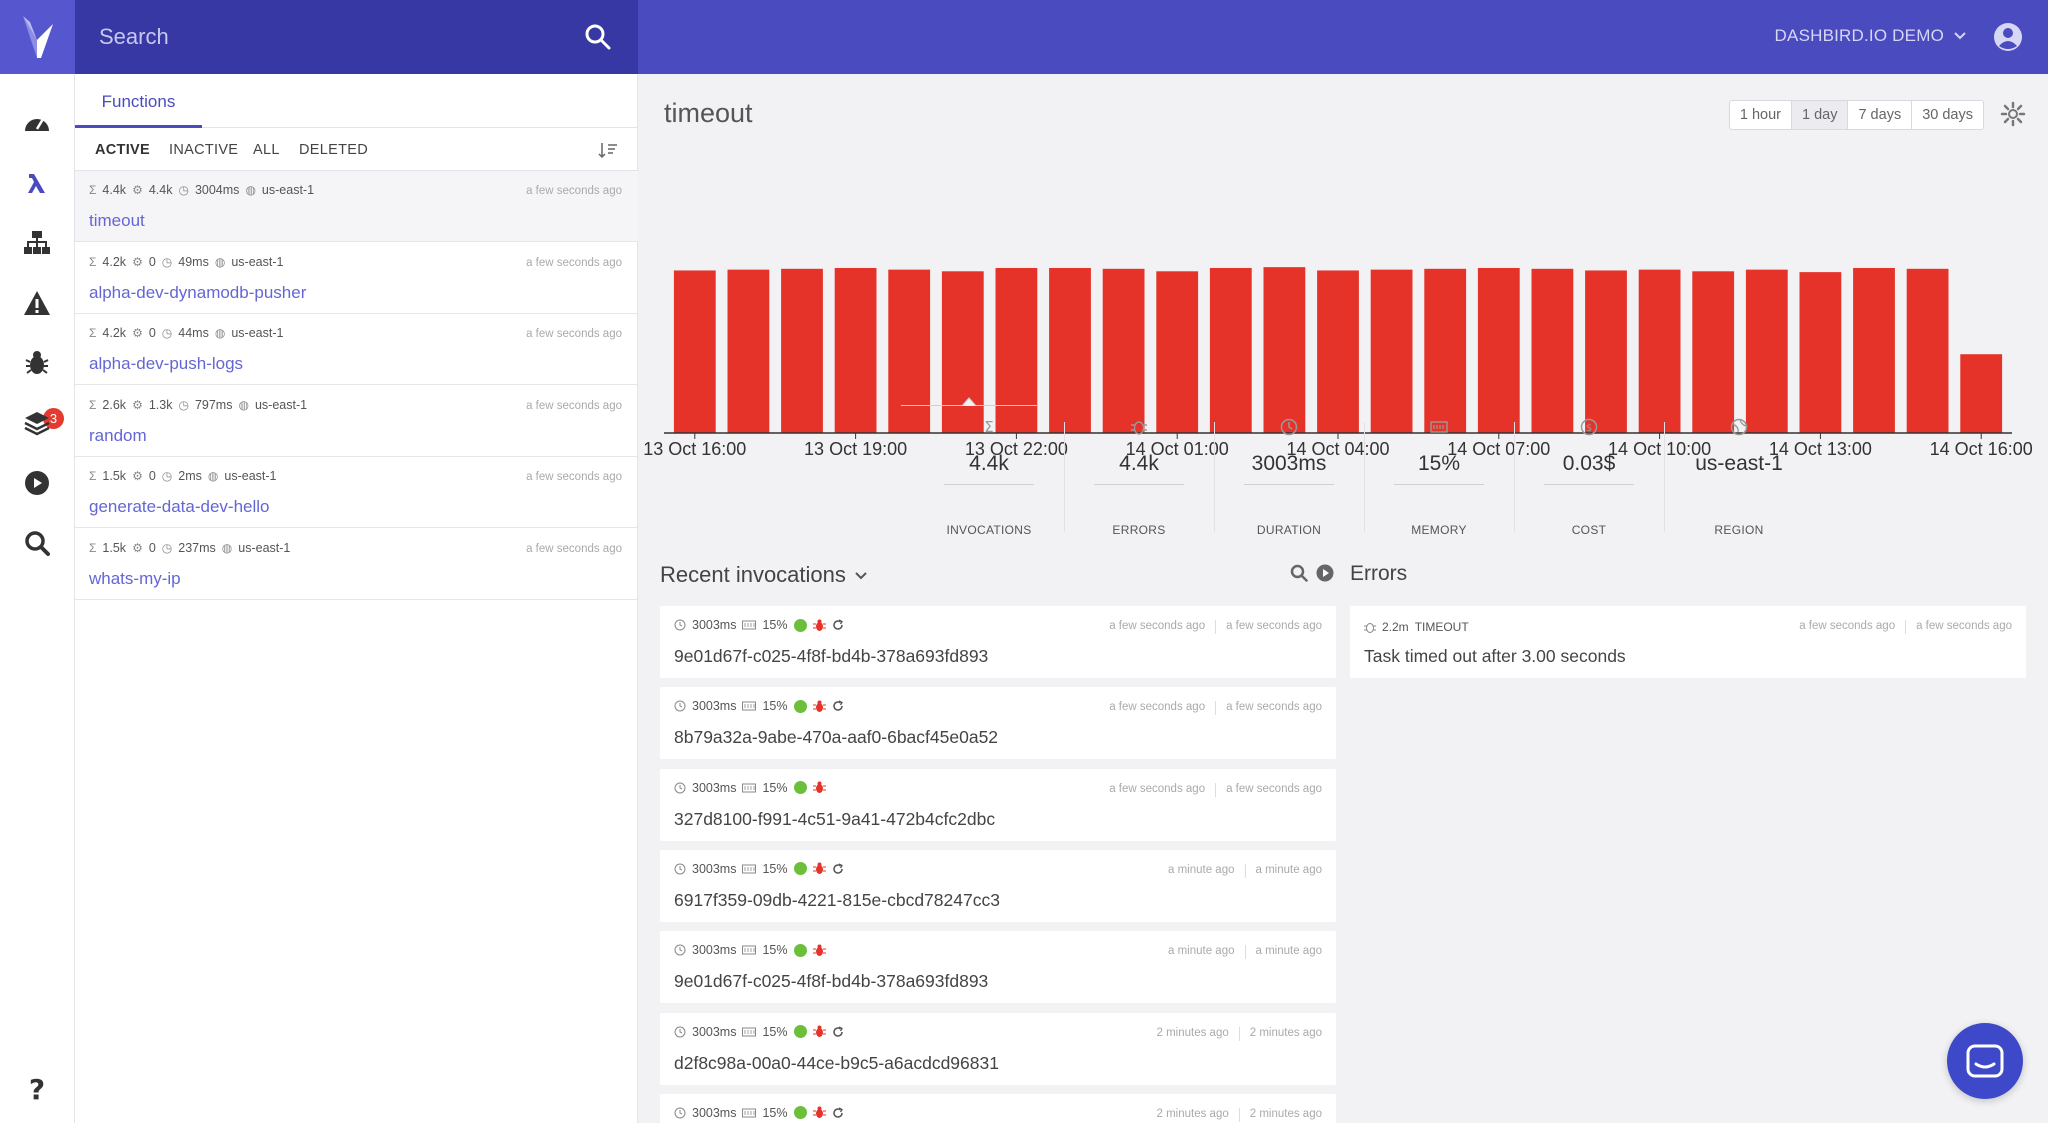 The image size is (2048, 1123). Describe the element at coordinates (1139, 484) in the screenshot. I see `metric-underline` at that location.